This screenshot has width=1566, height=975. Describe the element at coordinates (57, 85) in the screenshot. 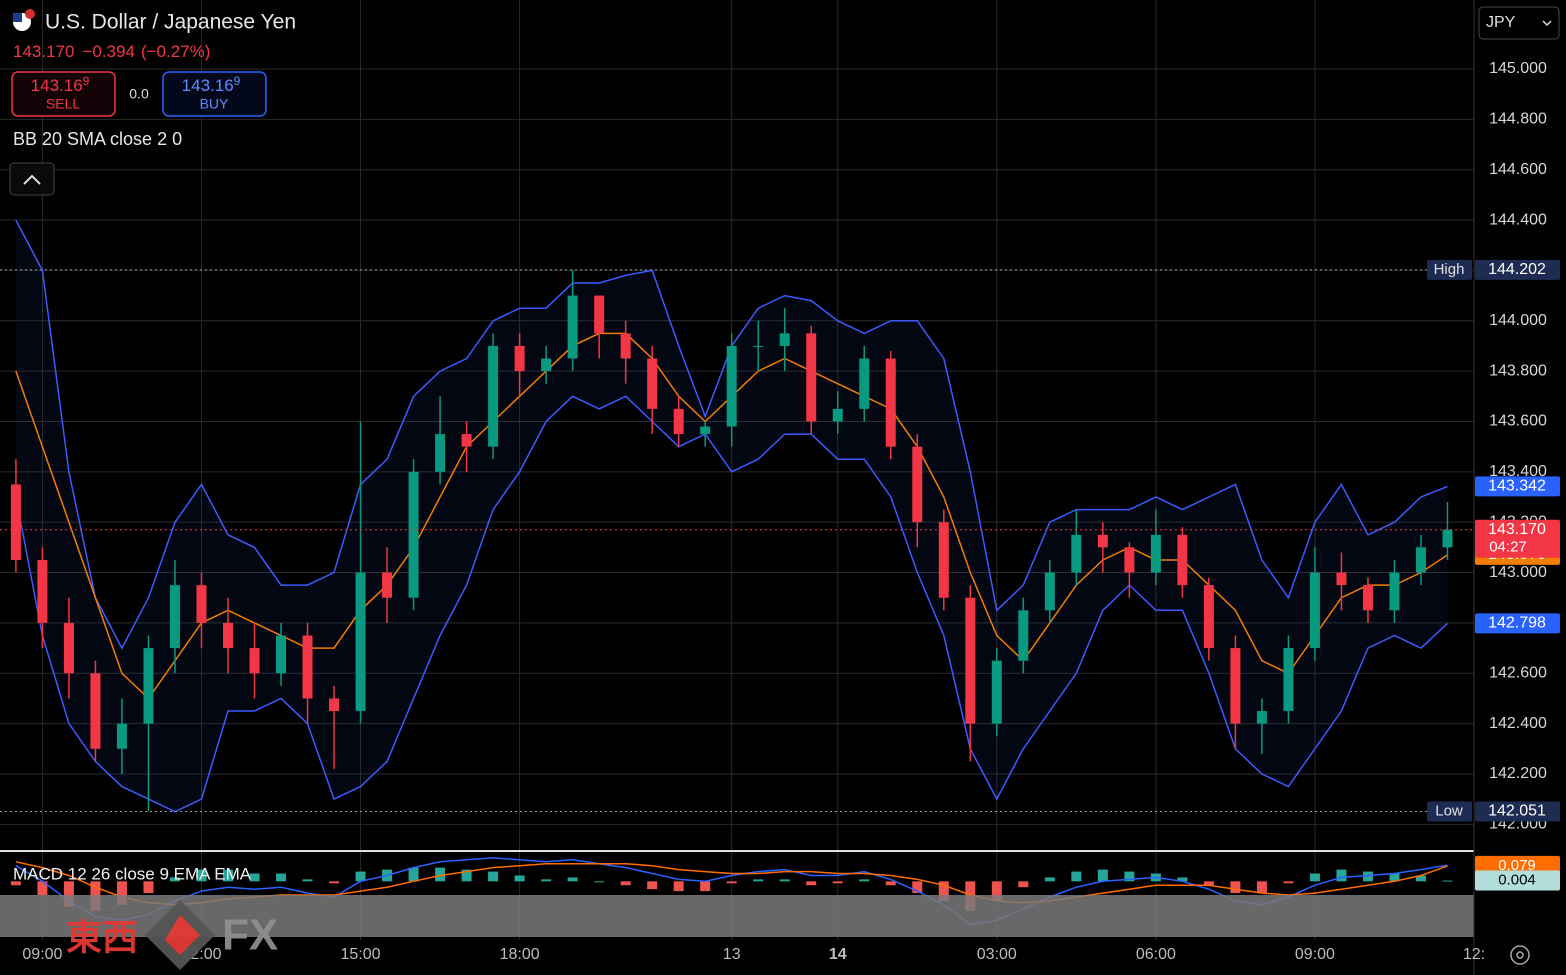

I see `sell-price-main: 143.16` at that location.